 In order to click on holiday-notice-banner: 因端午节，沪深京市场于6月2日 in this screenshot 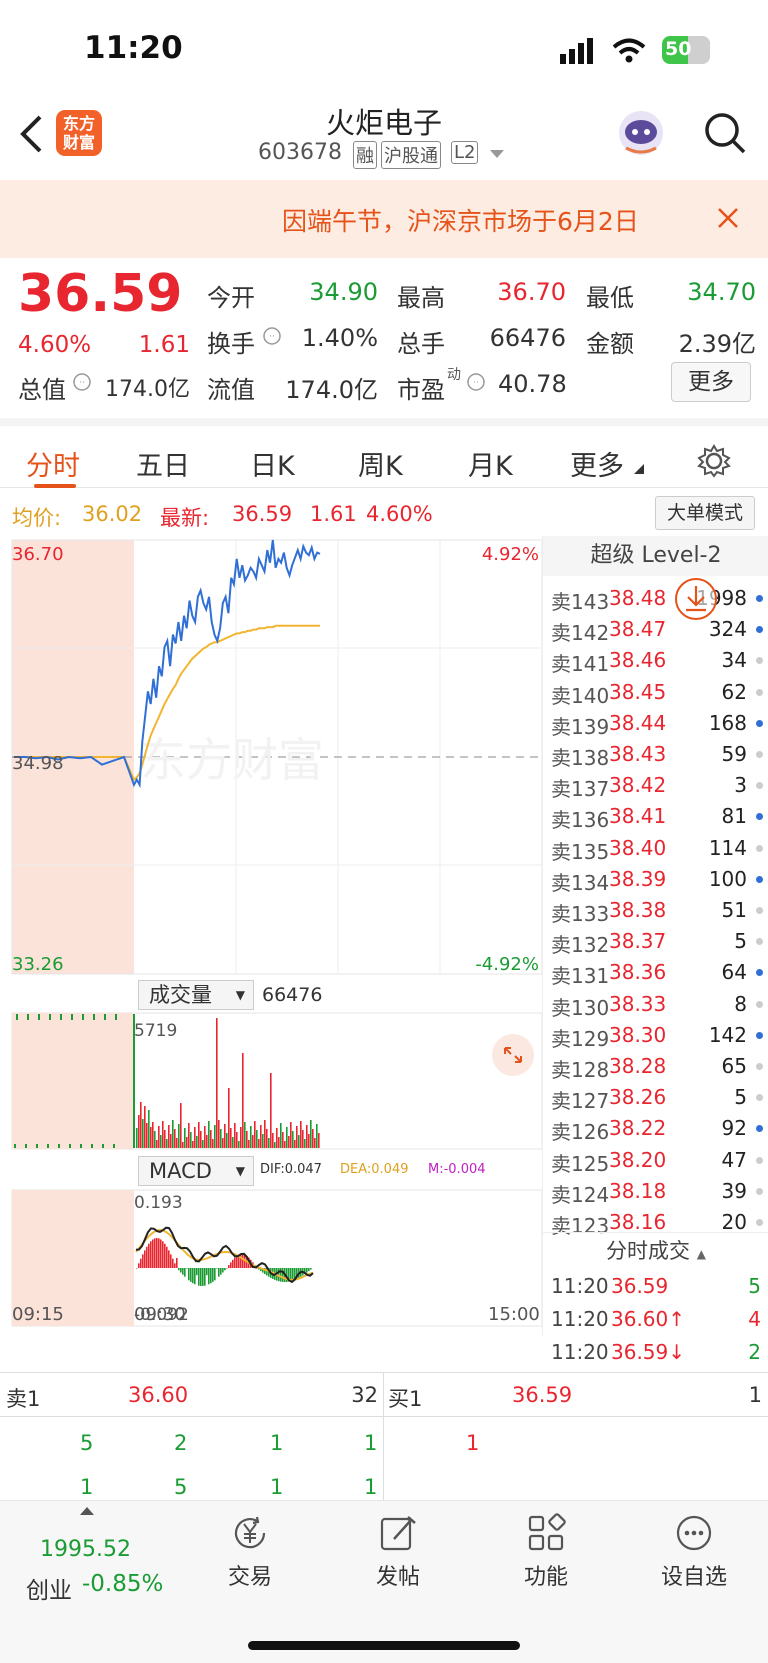, I will do `click(384, 219)`.